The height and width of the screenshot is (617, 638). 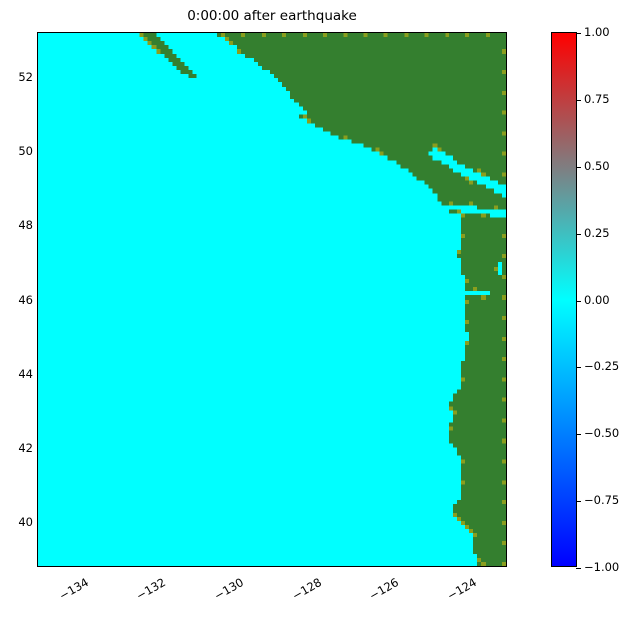 What do you see at coordinates (25, 522) in the screenshot?
I see `y-axis-ticklabel: 40` at bounding box center [25, 522].